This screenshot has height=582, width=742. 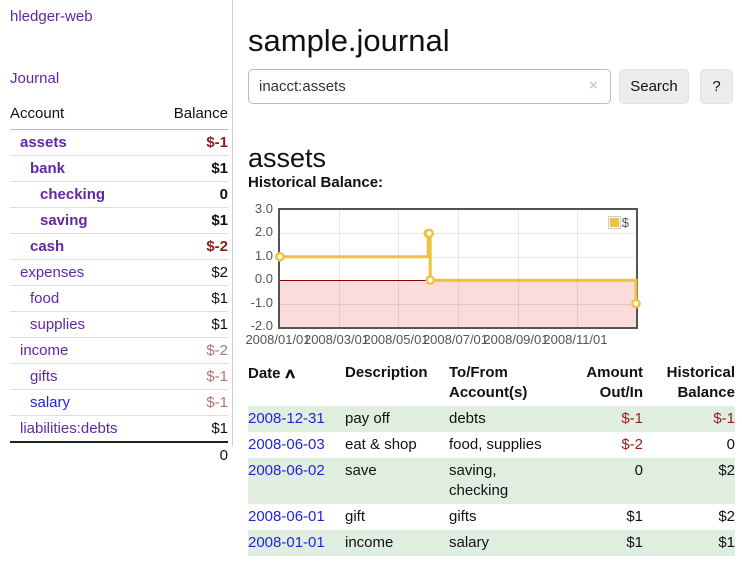 What do you see at coordinates (516, 339) in the screenshot?
I see `x-axis-tick: 2008/09/01` at bounding box center [516, 339].